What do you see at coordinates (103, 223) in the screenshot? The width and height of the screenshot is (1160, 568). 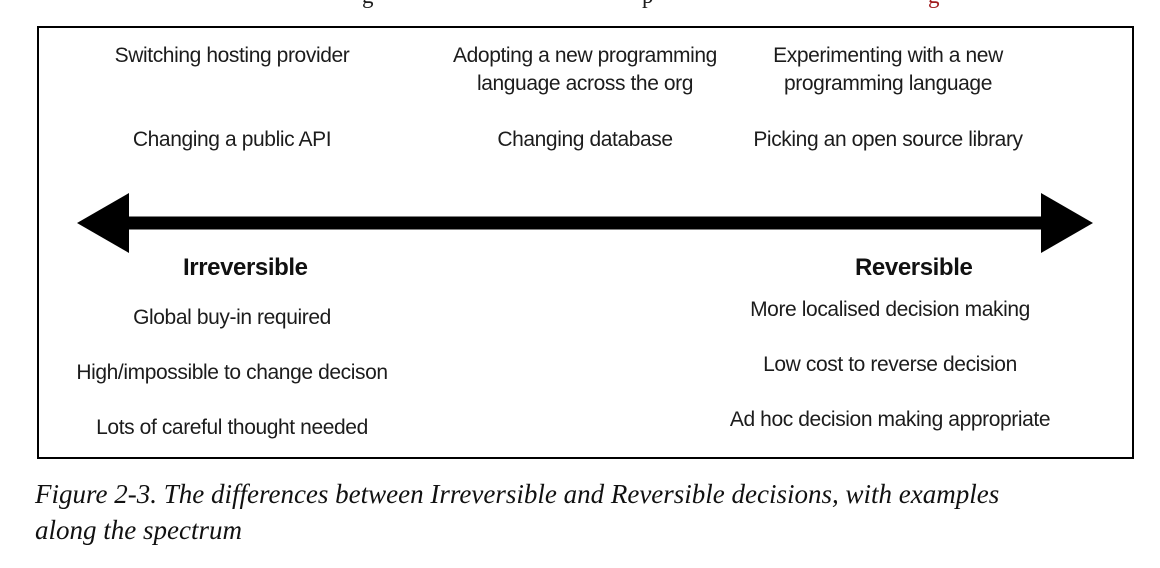 I see `arrowhead-left` at bounding box center [103, 223].